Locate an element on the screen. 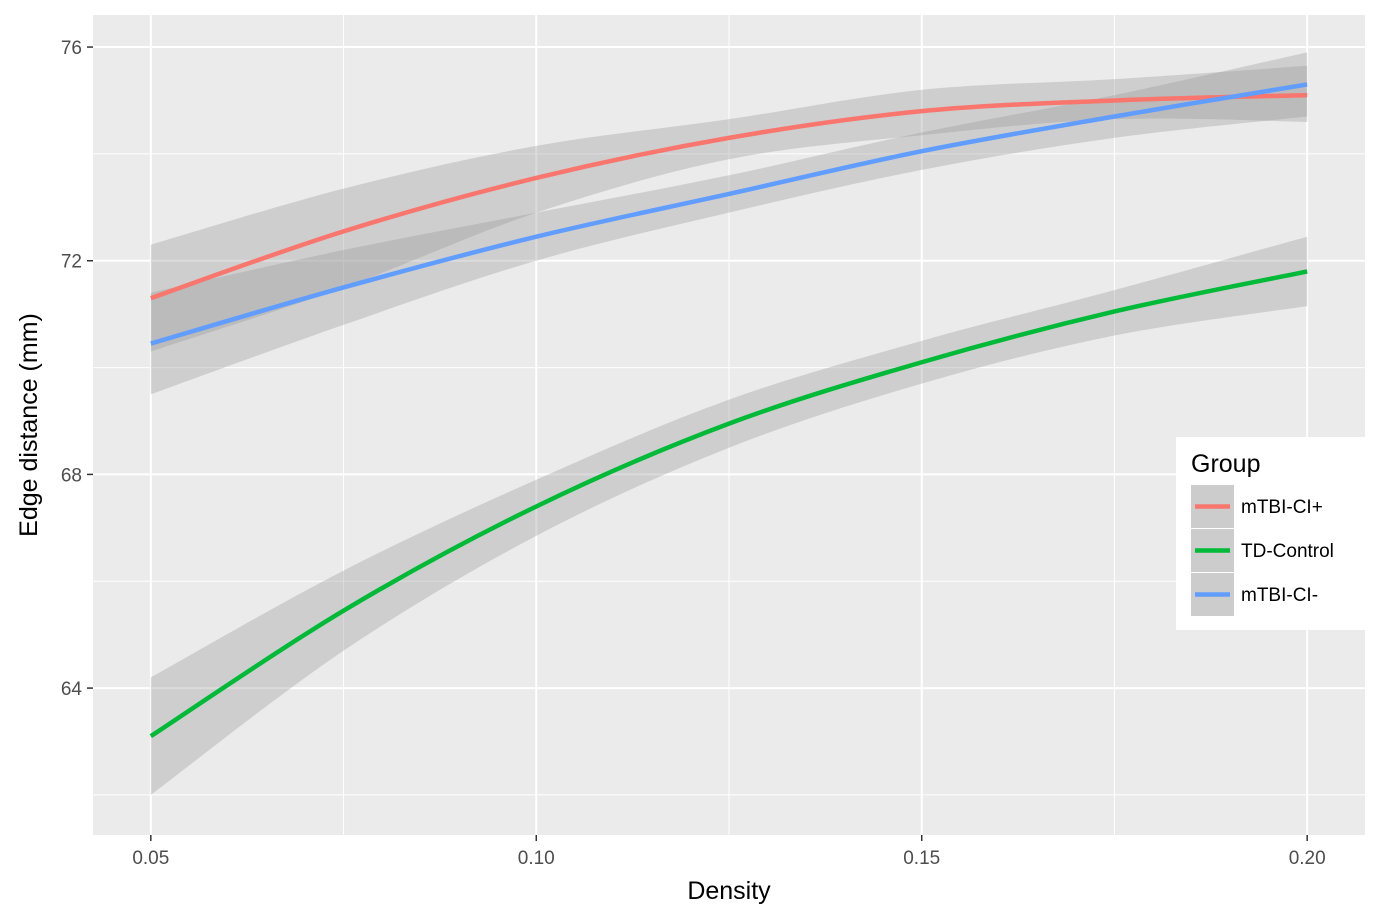 The height and width of the screenshot is (920, 1379). x-axis-title: Density is located at coordinates (729, 891).